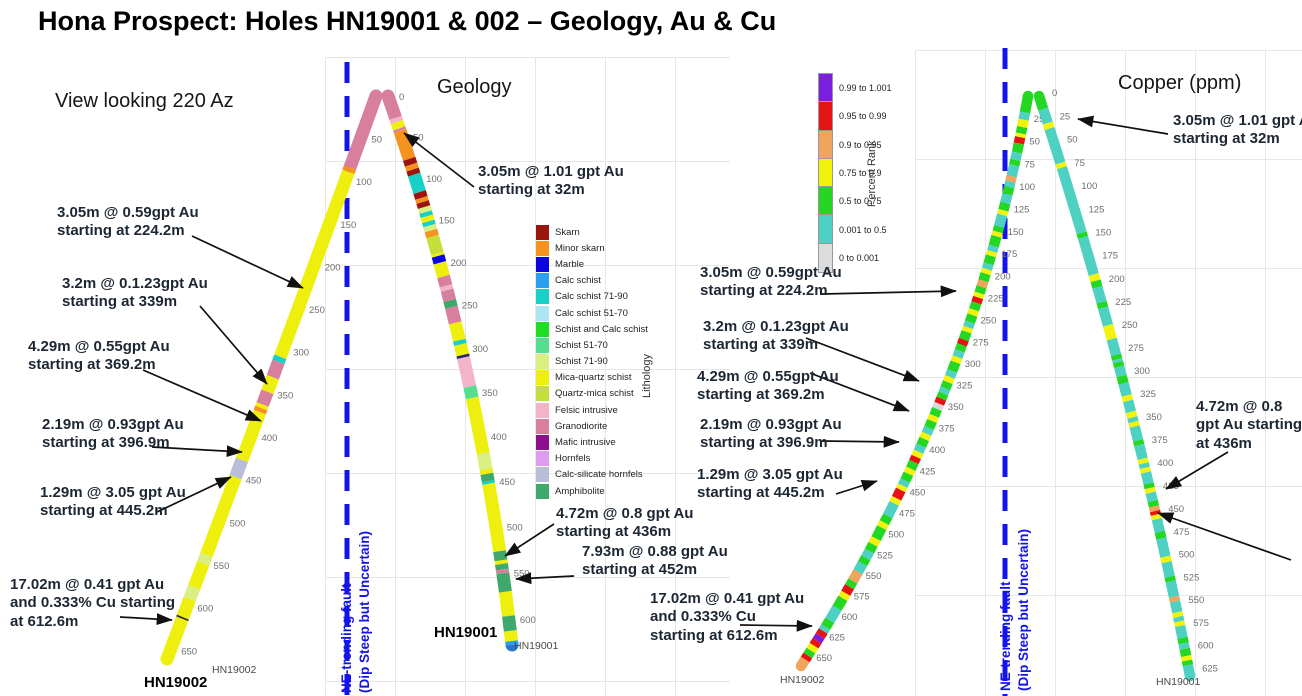 The height and width of the screenshot is (696, 1302). I want to click on legend-item: 0.001 to 0.5, so click(855, 229).